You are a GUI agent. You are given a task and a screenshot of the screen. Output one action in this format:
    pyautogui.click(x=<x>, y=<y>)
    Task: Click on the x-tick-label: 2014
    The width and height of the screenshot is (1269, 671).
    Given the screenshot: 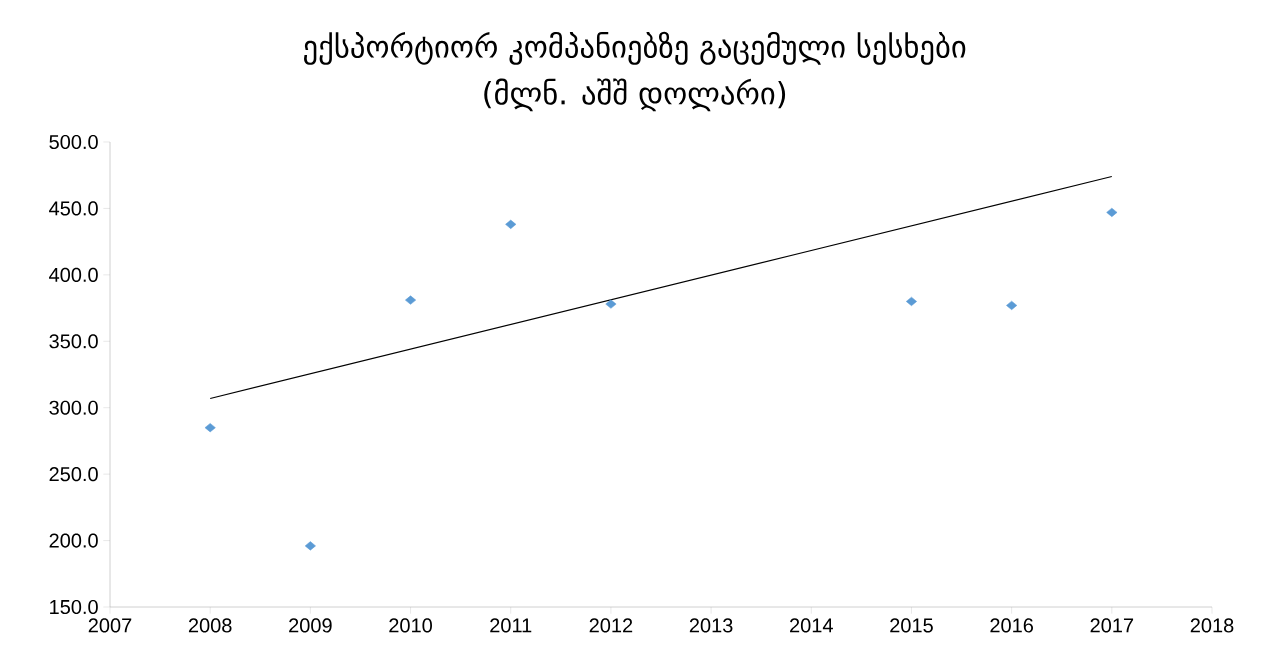 What is the action you would take?
    pyautogui.click(x=811, y=625)
    